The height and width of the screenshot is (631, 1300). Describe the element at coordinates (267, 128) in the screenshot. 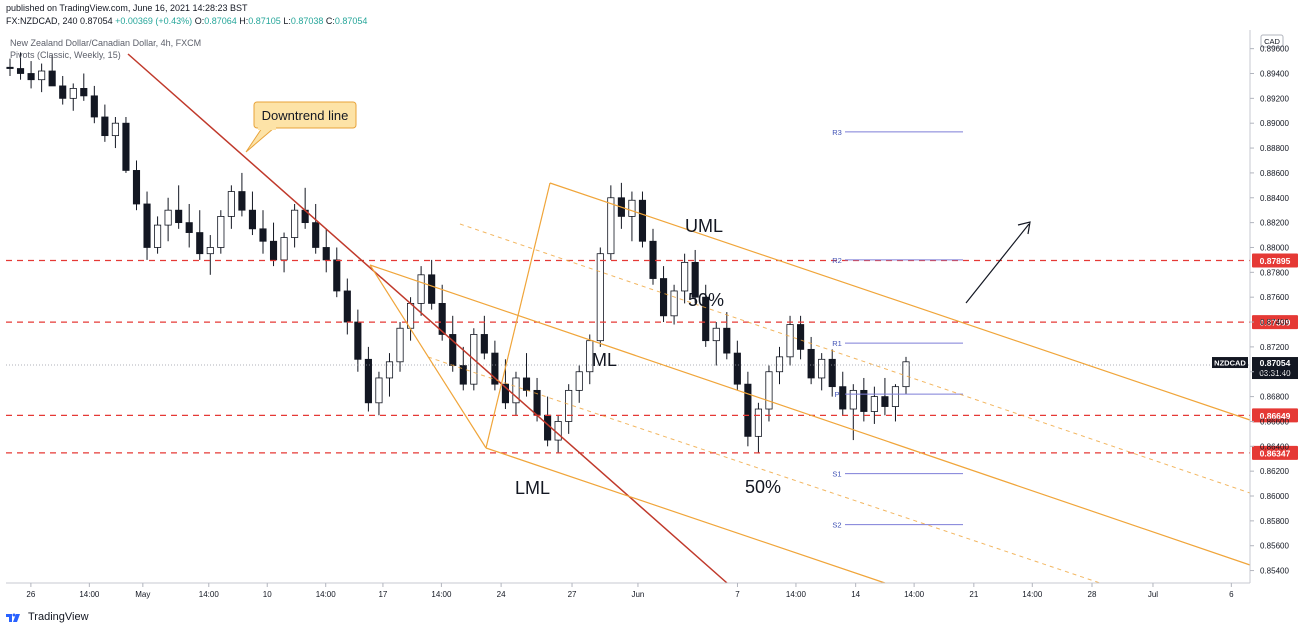

I see `callout-joint` at that location.